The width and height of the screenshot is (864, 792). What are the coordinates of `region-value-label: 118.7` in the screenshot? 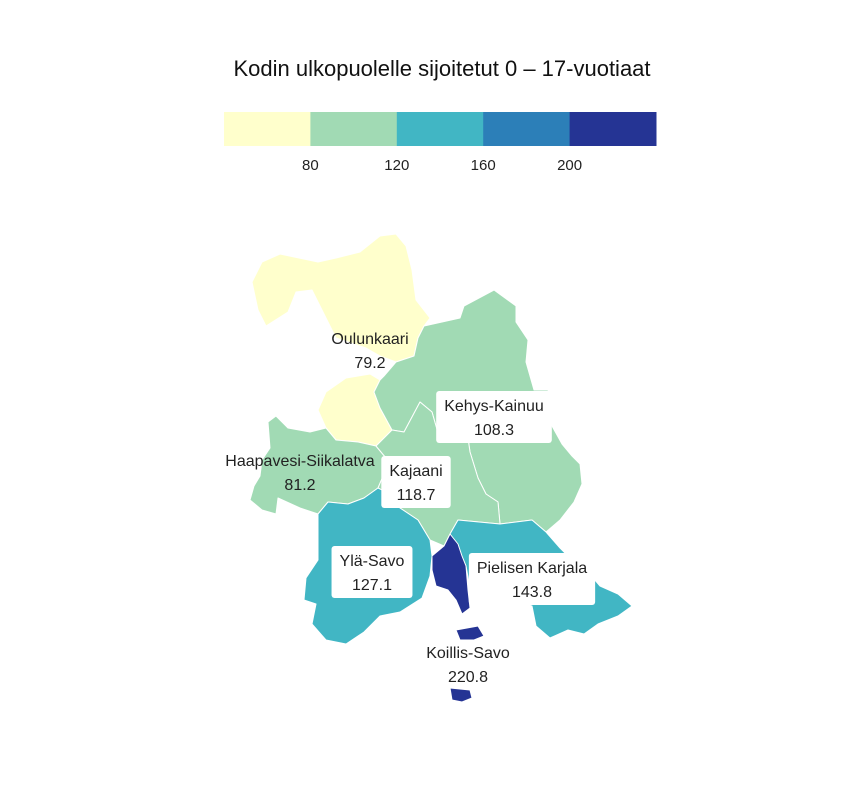 It's located at (416, 495).